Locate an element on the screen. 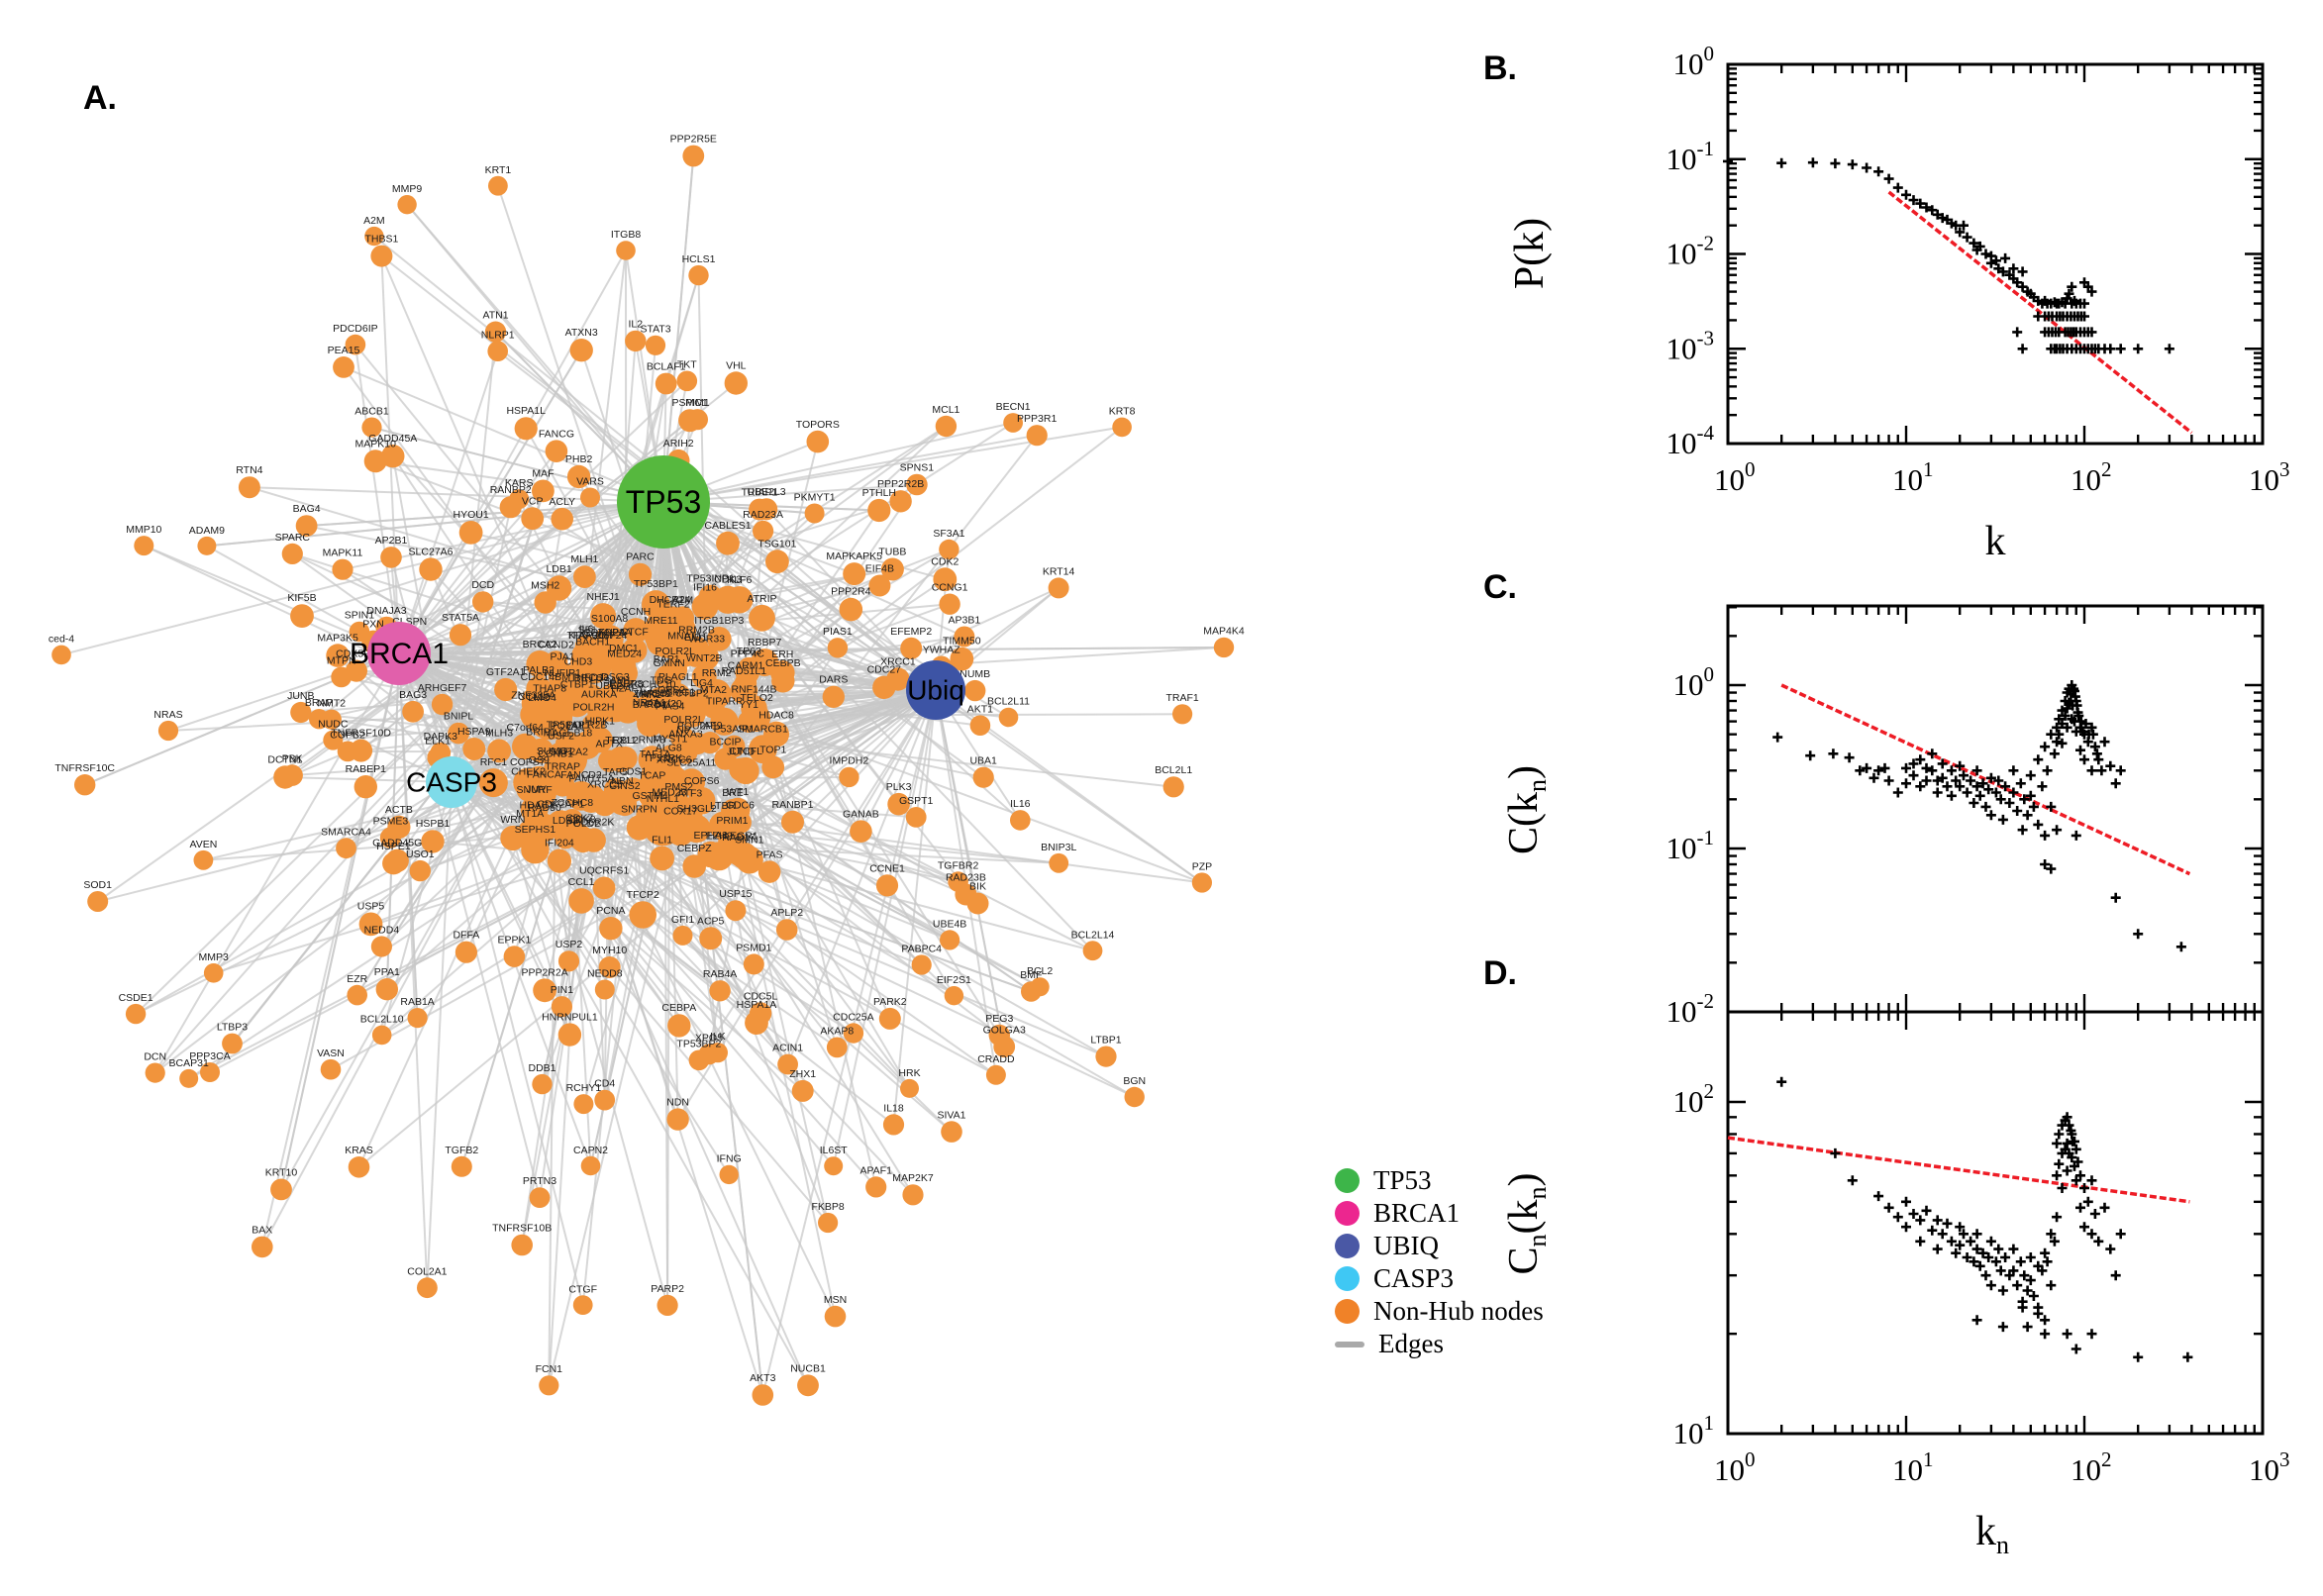  gene-label: MLH1 is located at coordinates (584, 559).